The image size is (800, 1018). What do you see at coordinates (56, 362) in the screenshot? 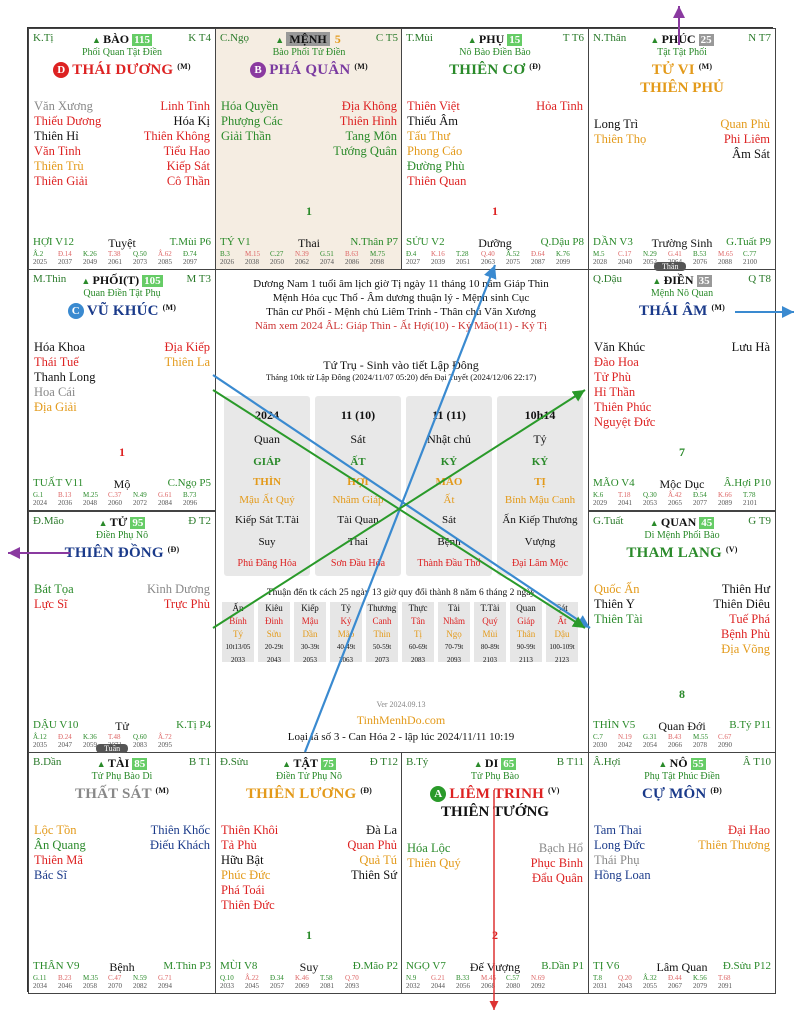
I see `star-item: Thái Tuế` at bounding box center [56, 362].